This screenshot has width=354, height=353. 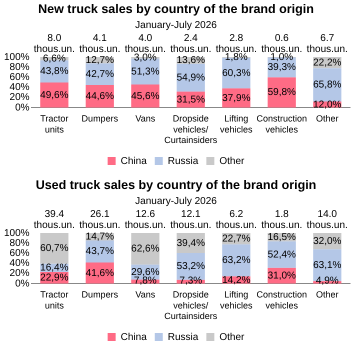 What do you see at coordinates (191, 219) in the screenshot?
I see `text: 12.1 thous.un.` at bounding box center [191, 219].